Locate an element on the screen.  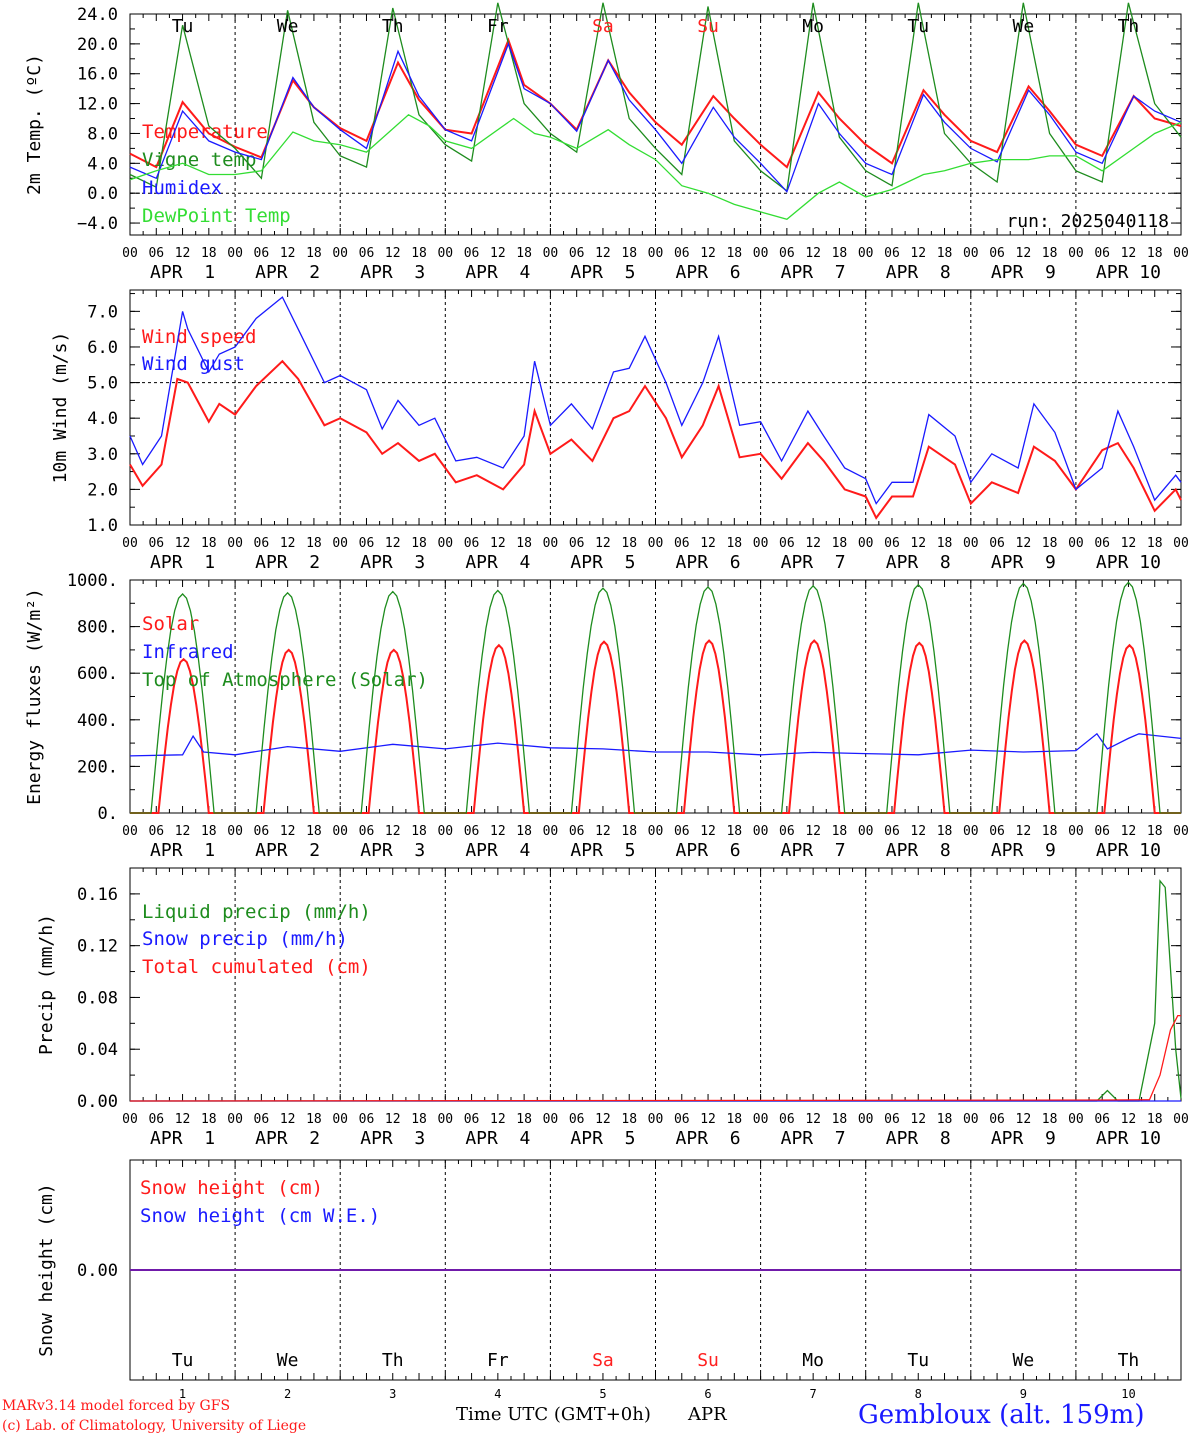
y-axis-label: Energy fluxes (W/m²) is located at coordinates (34, 696).